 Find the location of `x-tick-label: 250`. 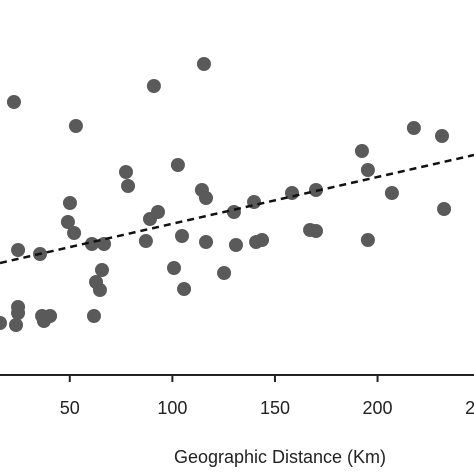

x-tick-label: 250 is located at coordinates (469, 408).